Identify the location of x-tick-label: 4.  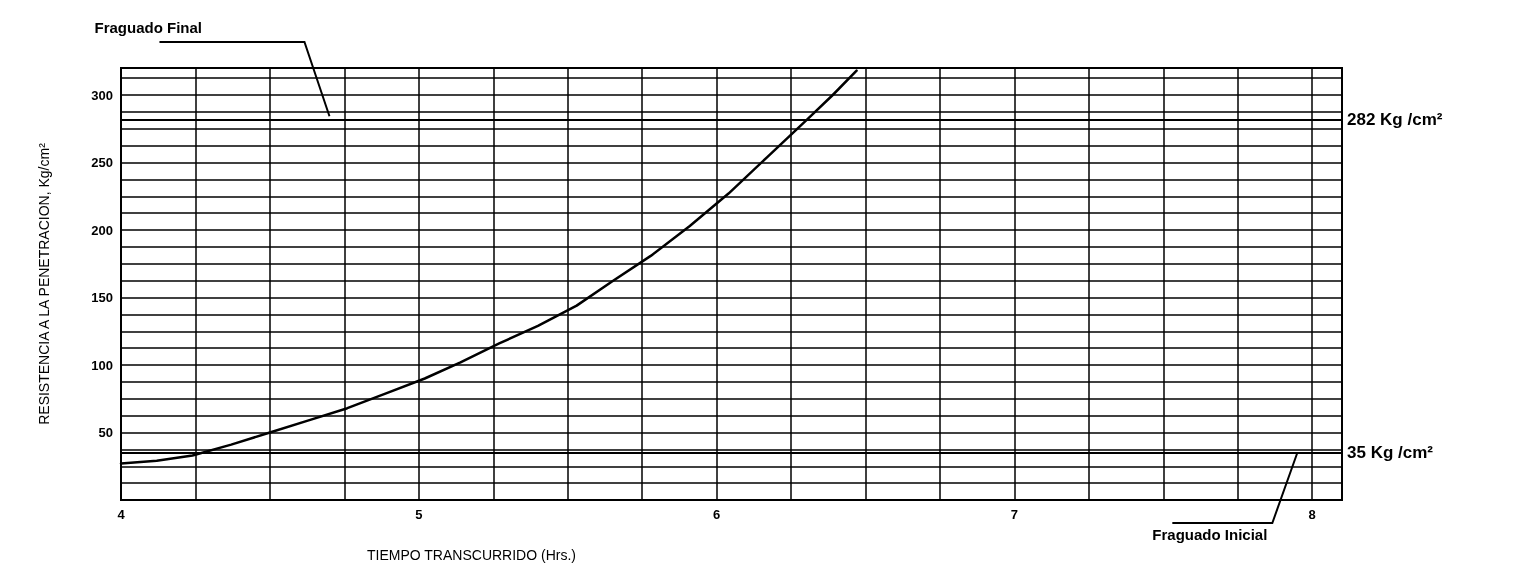
(121, 514).